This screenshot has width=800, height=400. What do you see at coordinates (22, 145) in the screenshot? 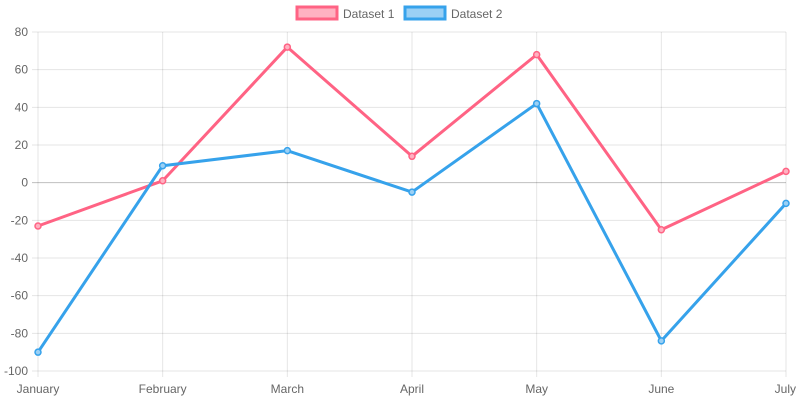
I see `y-tick-label: 20` at bounding box center [22, 145].